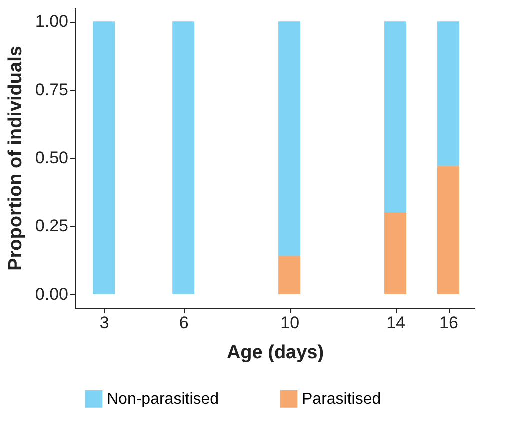  What do you see at coordinates (51, 226) in the screenshot?
I see `y-tick-label: 0.25` at bounding box center [51, 226].